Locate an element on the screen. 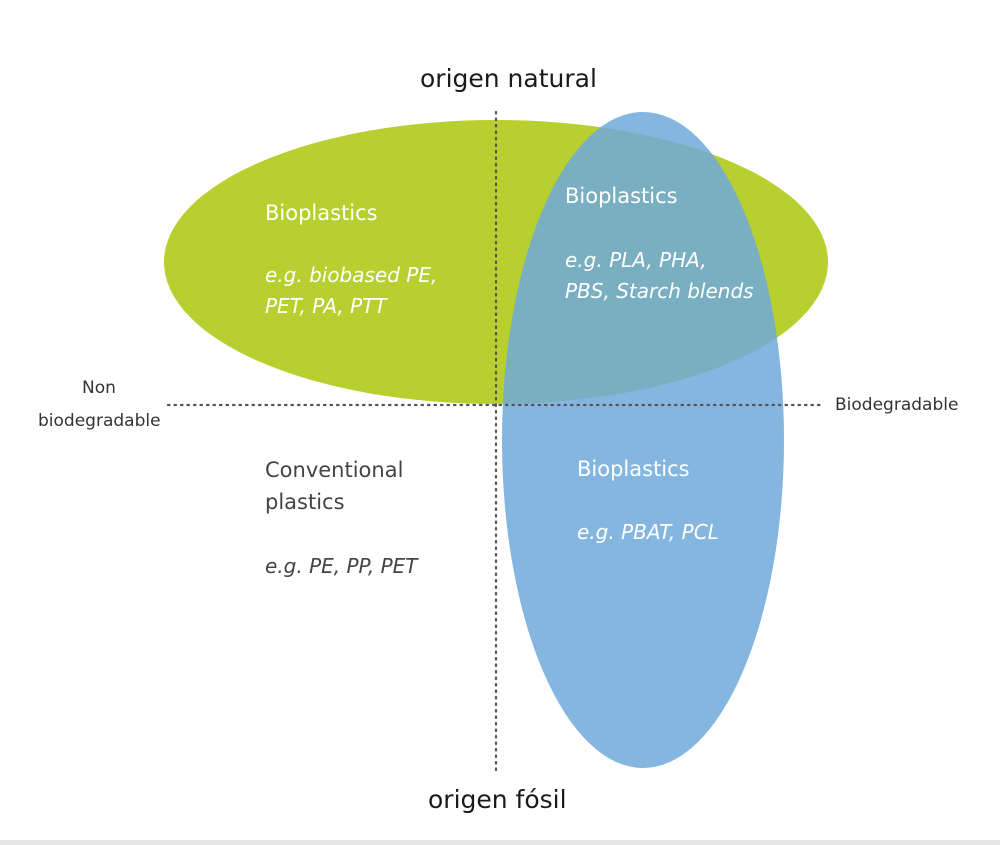  axis-label-right: Biodegradable is located at coordinates (897, 405).